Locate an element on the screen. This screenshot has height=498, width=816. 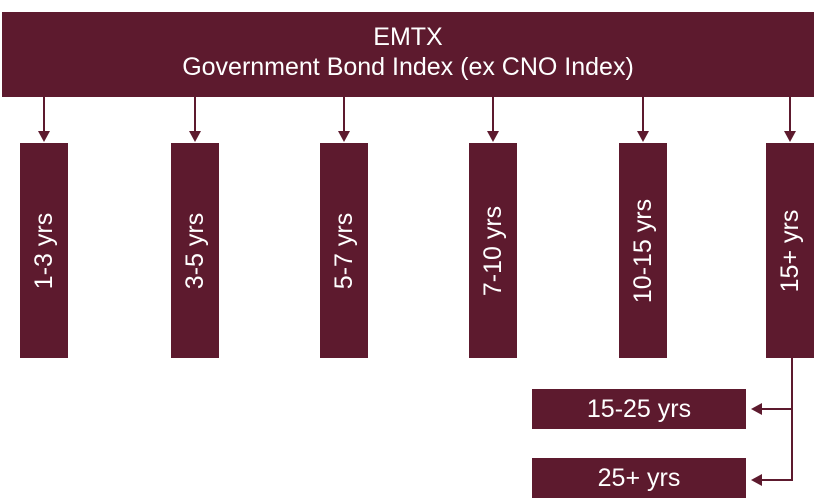
maturity-box-5-7: 5-7 yrs is located at coordinates (344, 250).